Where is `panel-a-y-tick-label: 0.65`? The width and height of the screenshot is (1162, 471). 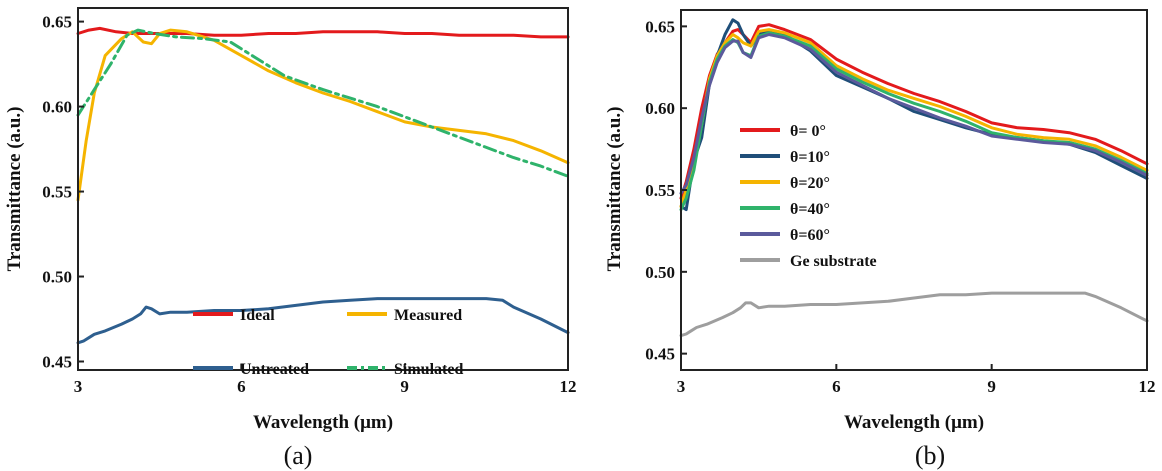
panel-a-y-tick-label: 0.65 is located at coordinates (57, 22).